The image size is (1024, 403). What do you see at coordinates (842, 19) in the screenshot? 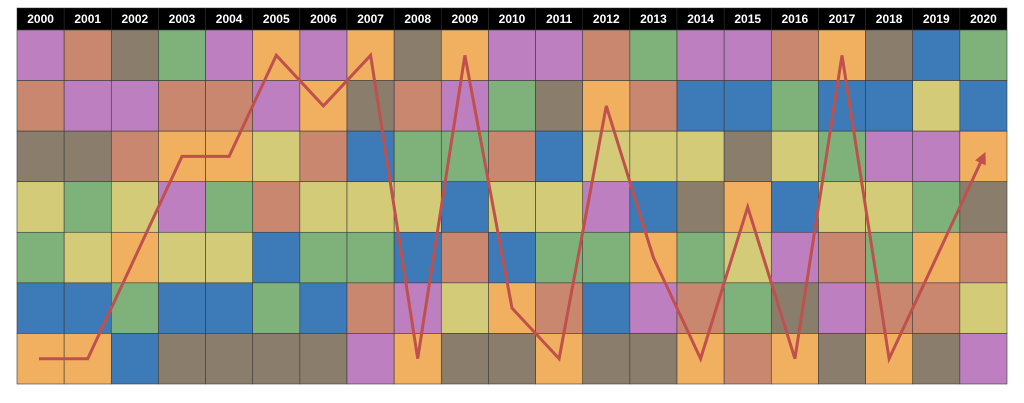
I see `year-label: 2017` at bounding box center [842, 19].